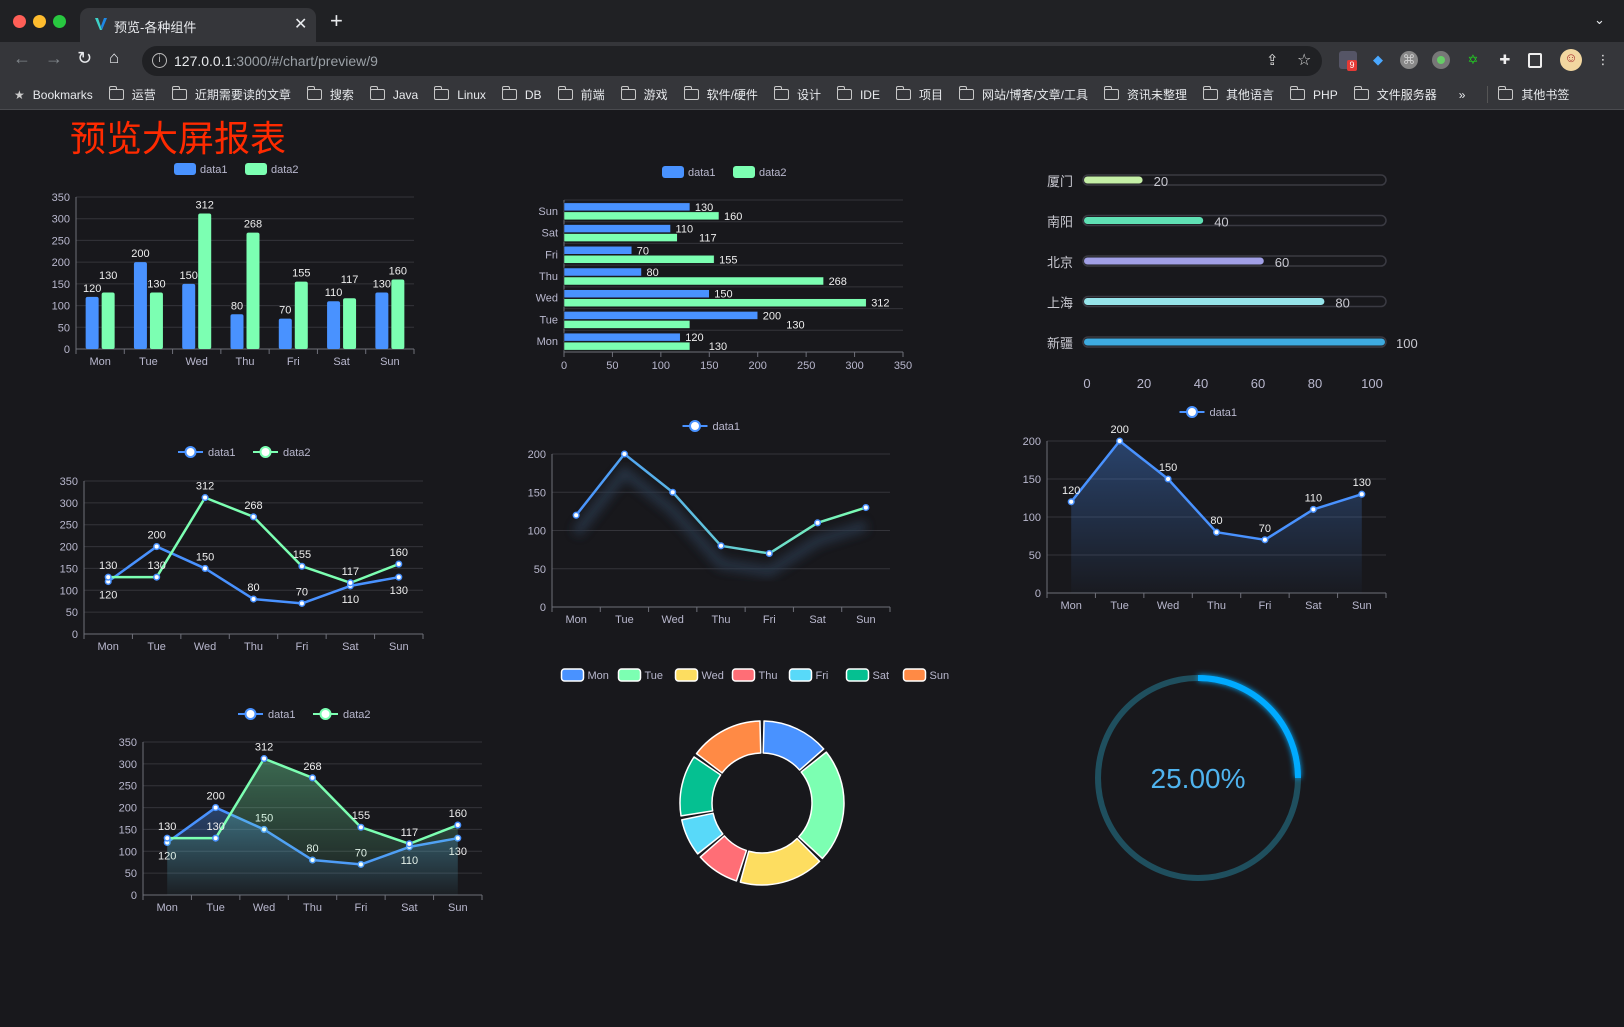 Image resolution: width=1624 pixels, height=1027 pixels. What do you see at coordinates (1348, 61) in the screenshot?
I see `extension-grid-icon: 9` at bounding box center [1348, 61].